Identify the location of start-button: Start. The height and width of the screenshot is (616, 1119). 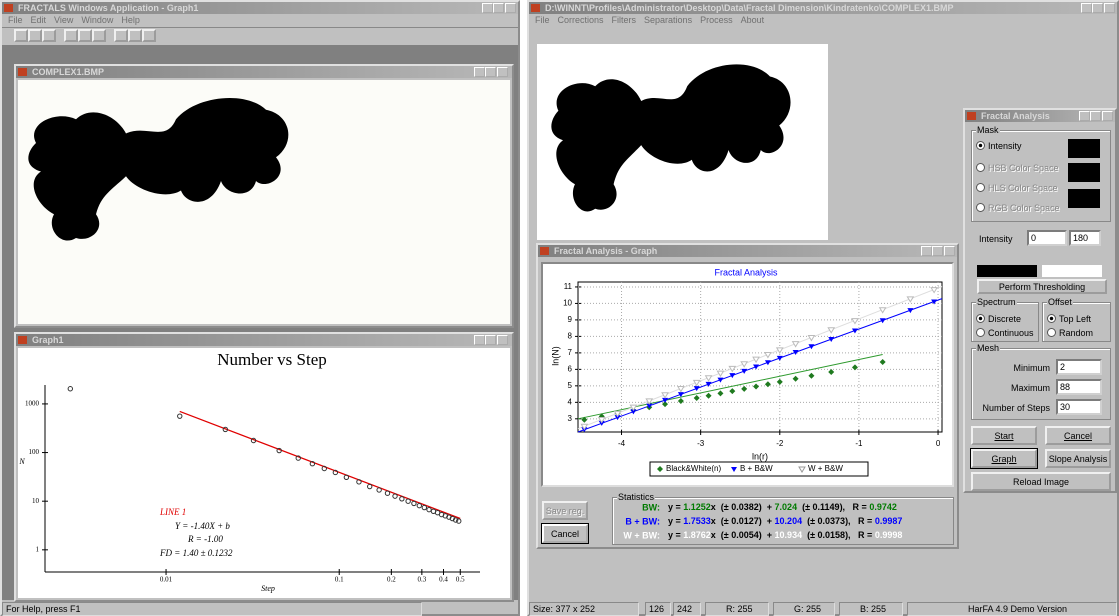
(1004, 435).